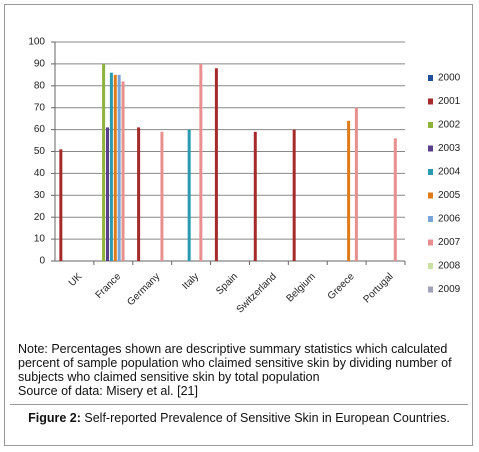  I want to click on x-tick-label: Belgium, so click(300, 287).